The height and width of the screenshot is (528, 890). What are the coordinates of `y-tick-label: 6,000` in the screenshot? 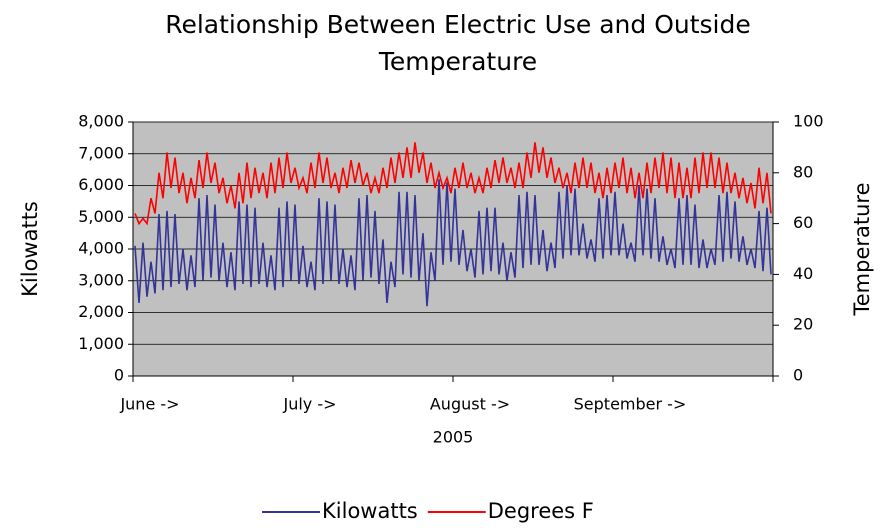 It's located at (101, 184).